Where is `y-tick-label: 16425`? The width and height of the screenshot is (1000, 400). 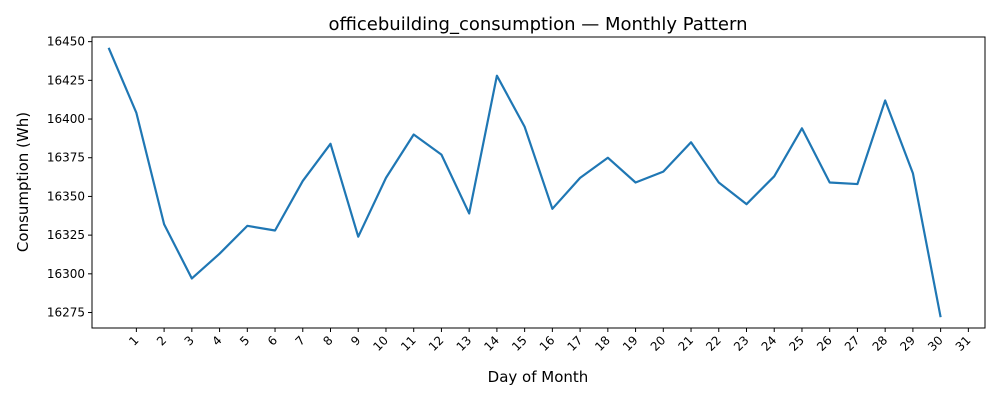
y-tick-label: 16425 is located at coordinates (66, 80).